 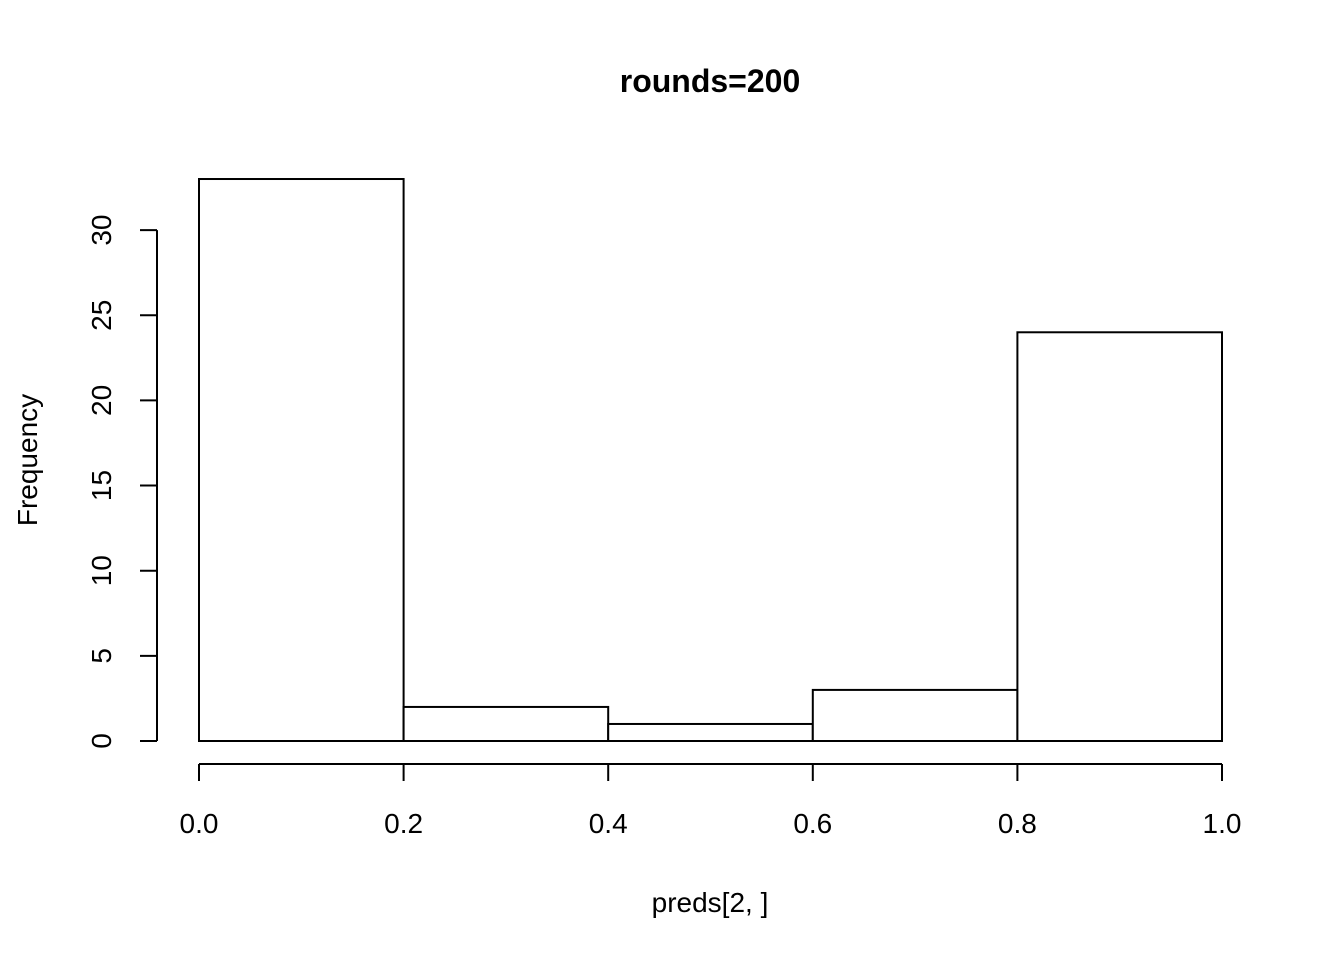 What do you see at coordinates (27, 460) in the screenshot?
I see `y-axis-label: Frequency` at bounding box center [27, 460].